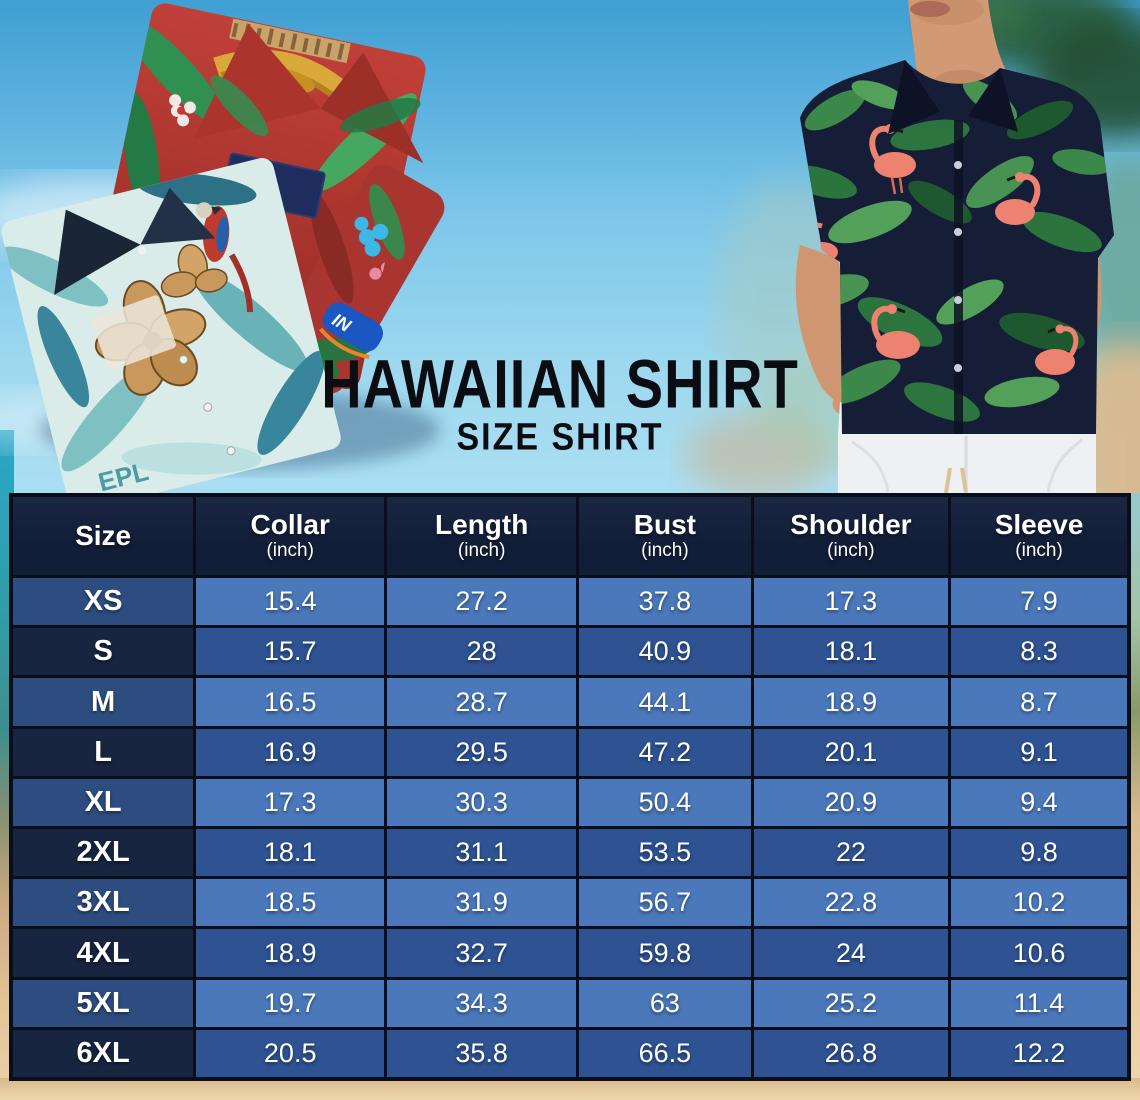 This screenshot has width=1140, height=1100. What do you see at coordinates (290, 903) in the screenshot?
I see `cell-3xl-collar: 18.5` at bounding box center [290, 903].